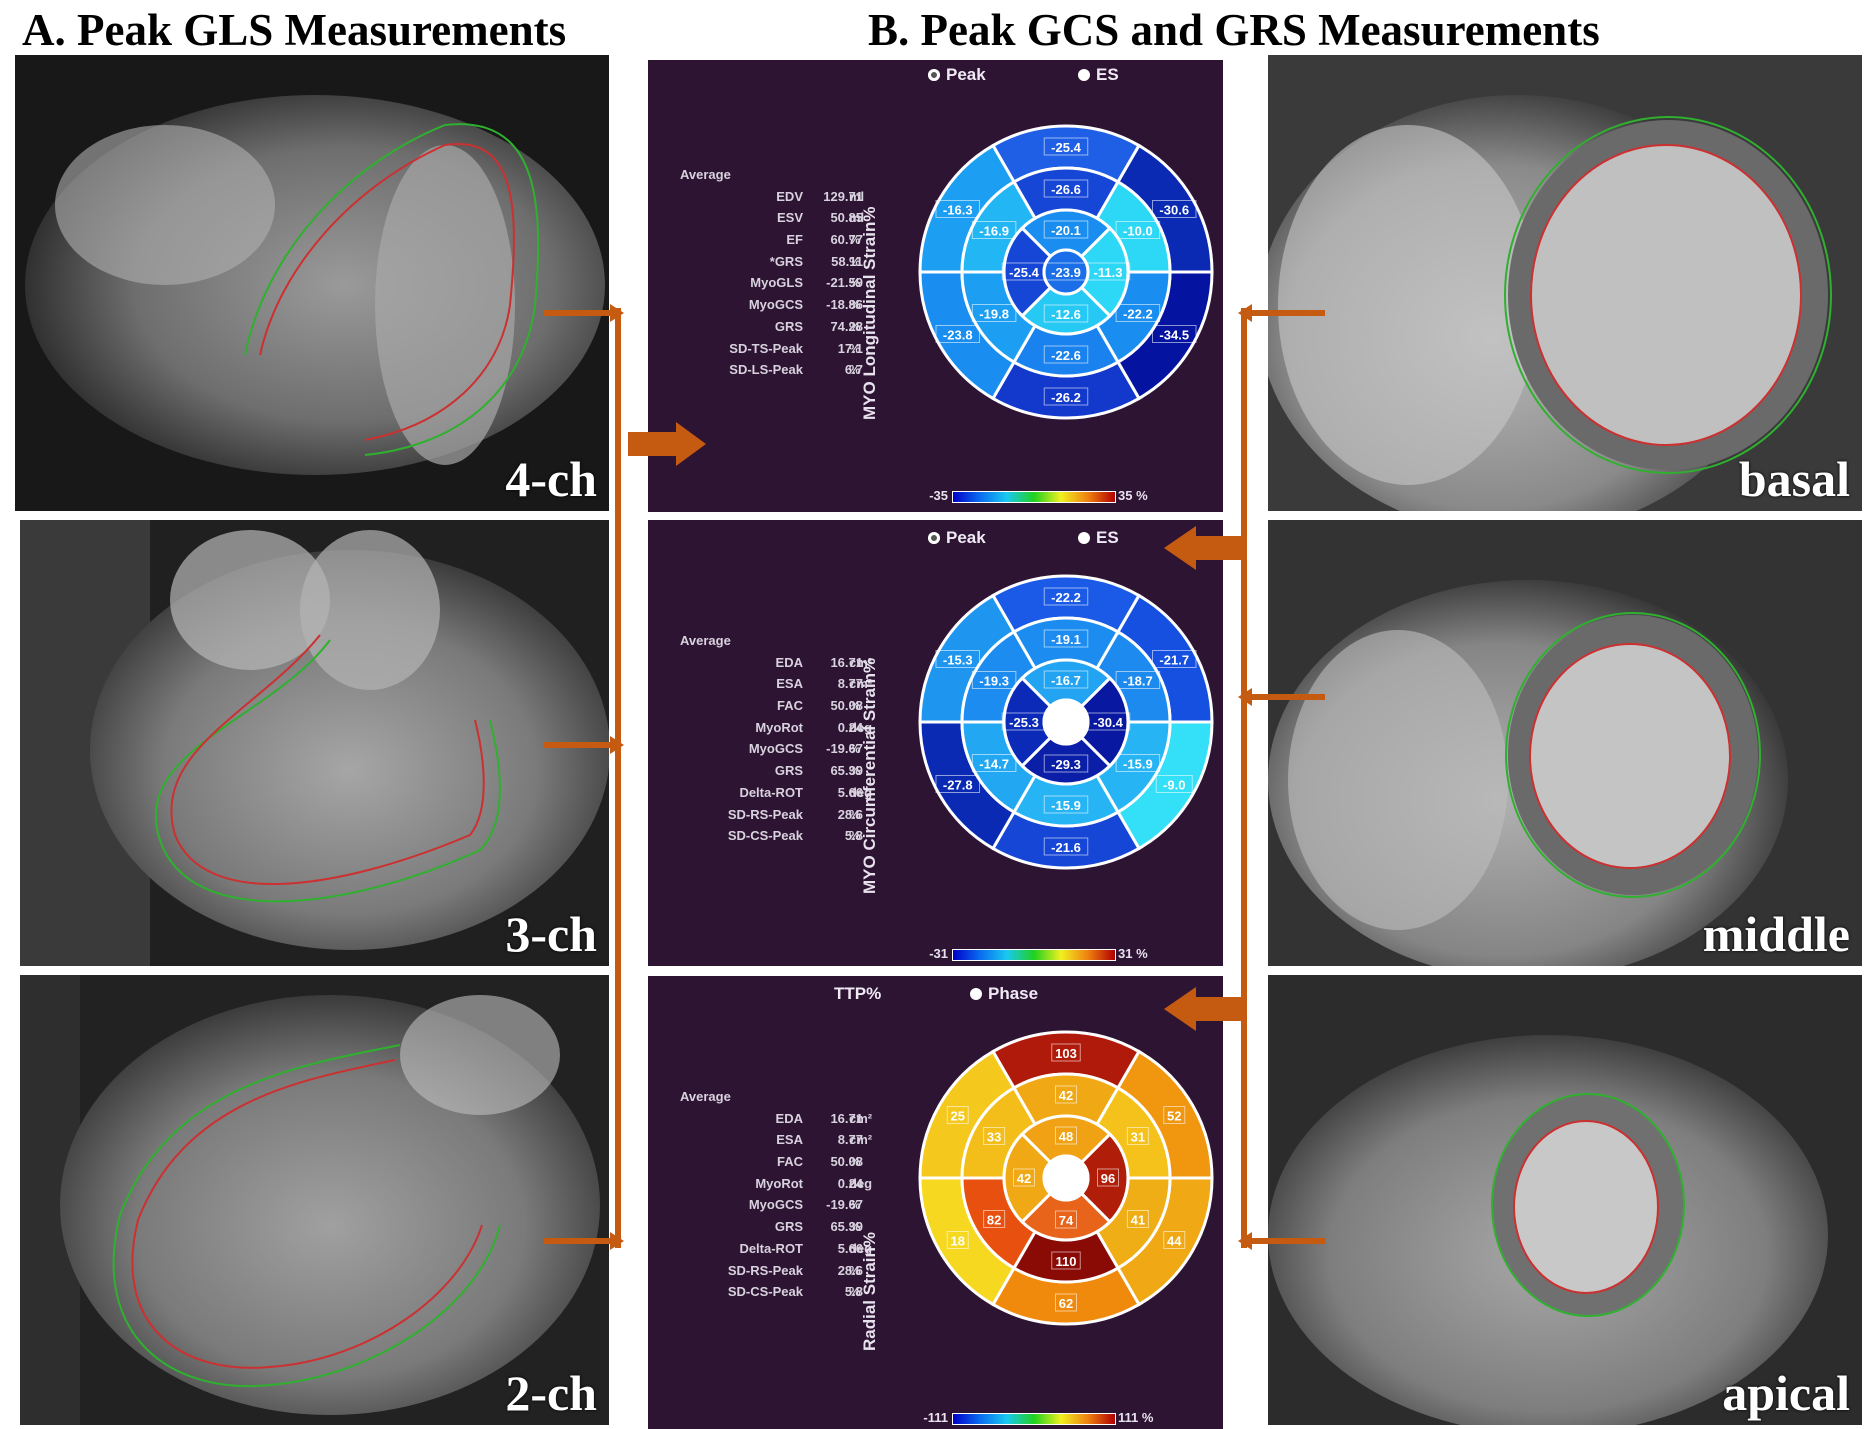 The image size is (1867, 1429). I want to click on color-scale: -111 111 %, so click(1038, 1417).